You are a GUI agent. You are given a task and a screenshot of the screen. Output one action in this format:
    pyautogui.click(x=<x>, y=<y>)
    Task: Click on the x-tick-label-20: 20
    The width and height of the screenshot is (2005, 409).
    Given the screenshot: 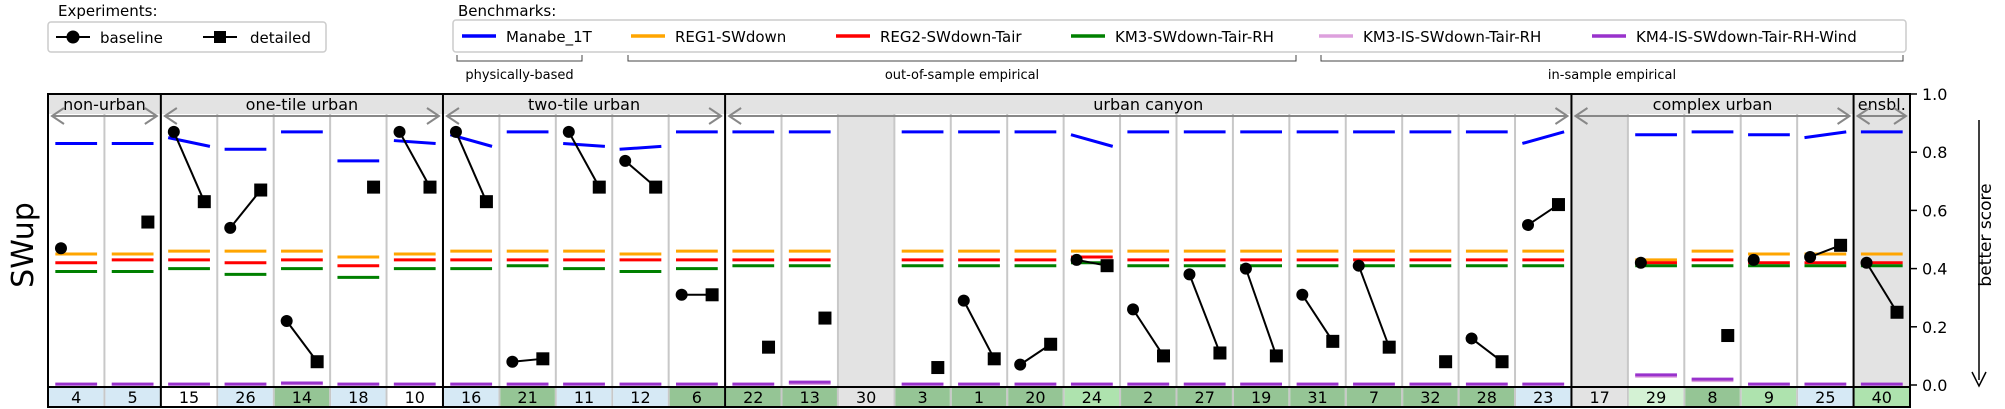 What is the action you would take?
    pyautogui.click(x=1035, y=397)
    